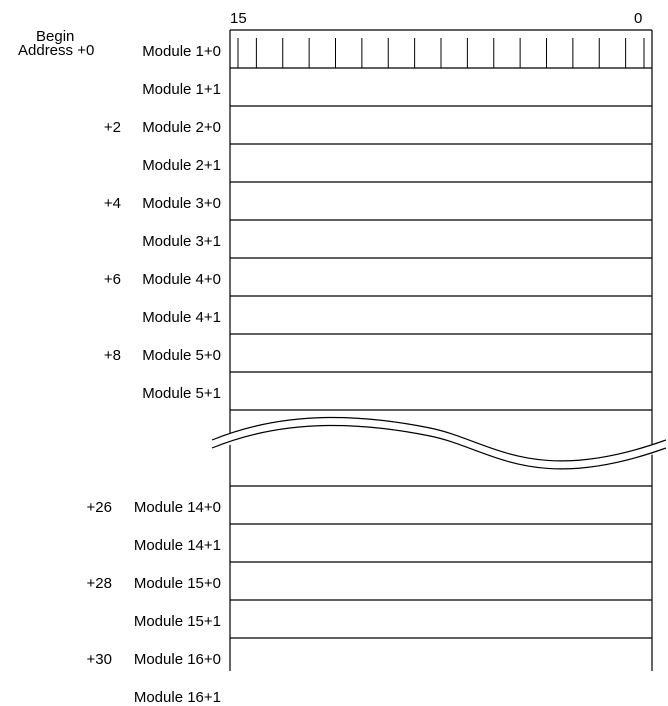  What do you see at coordinates (238, 18) in the screenshot?
I see `bit-15-label: 15` at bounding box center [238, 18].